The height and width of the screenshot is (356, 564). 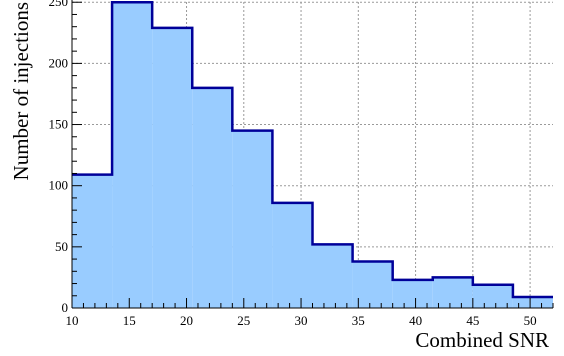 I want to click on x-tick-label: 15, so click(x=129, y=320).